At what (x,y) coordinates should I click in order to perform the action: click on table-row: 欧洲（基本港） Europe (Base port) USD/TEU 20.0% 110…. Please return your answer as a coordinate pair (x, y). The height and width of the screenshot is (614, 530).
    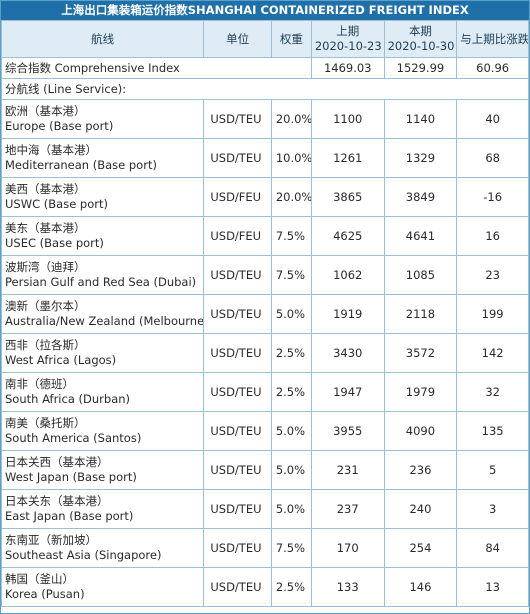
    Looking at the image, I should click on (264, 119).